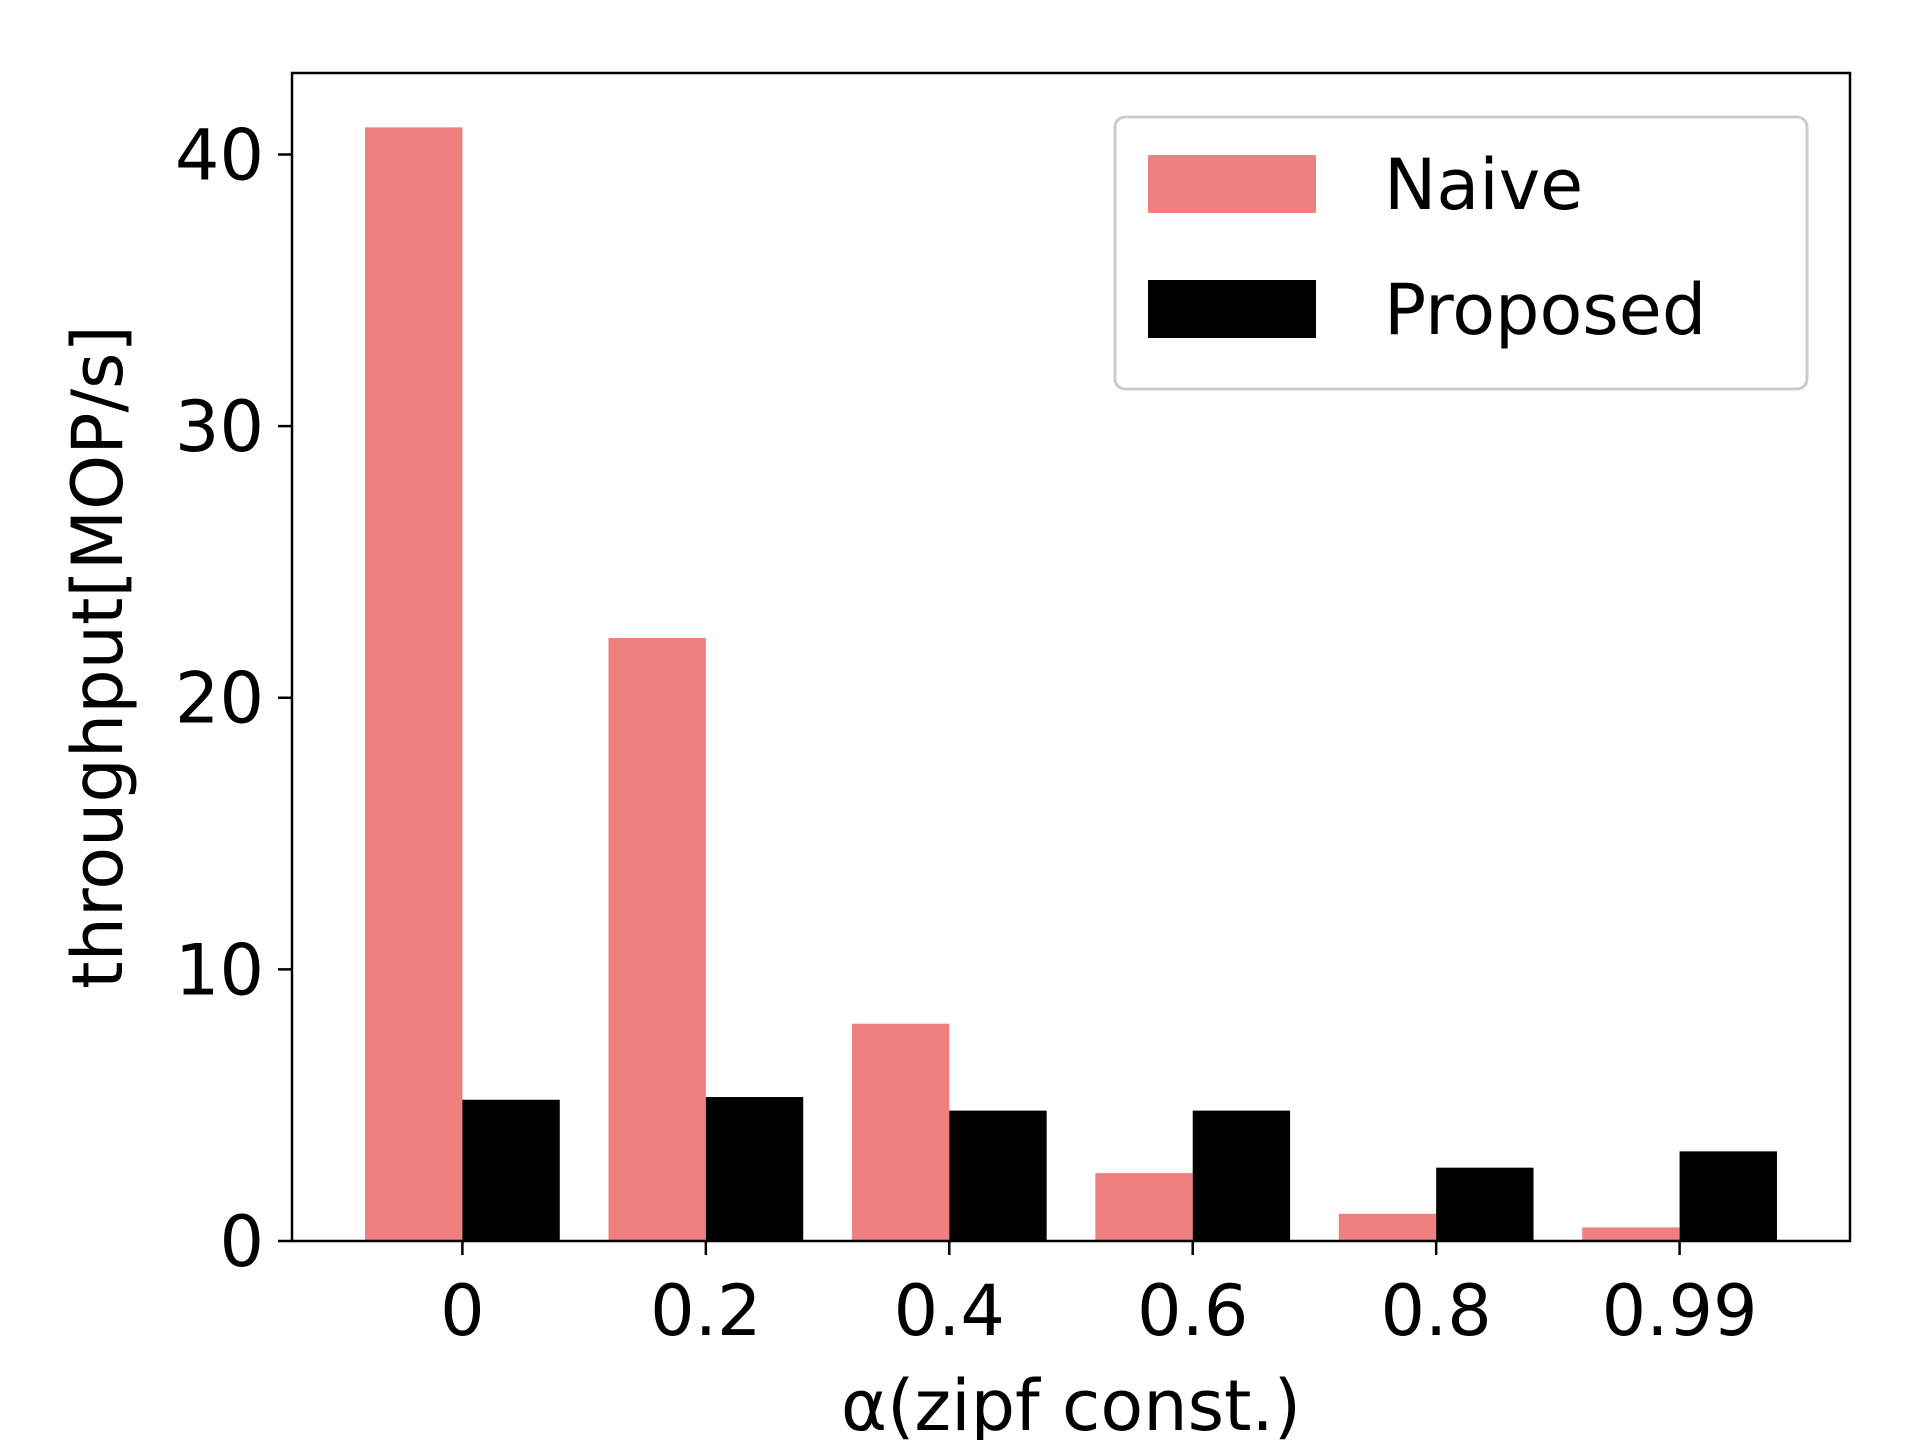 The width and height of the screenshot is (1920, 1440). I want to click on x-tick-label-2: 0.4, so click(949, 1311).